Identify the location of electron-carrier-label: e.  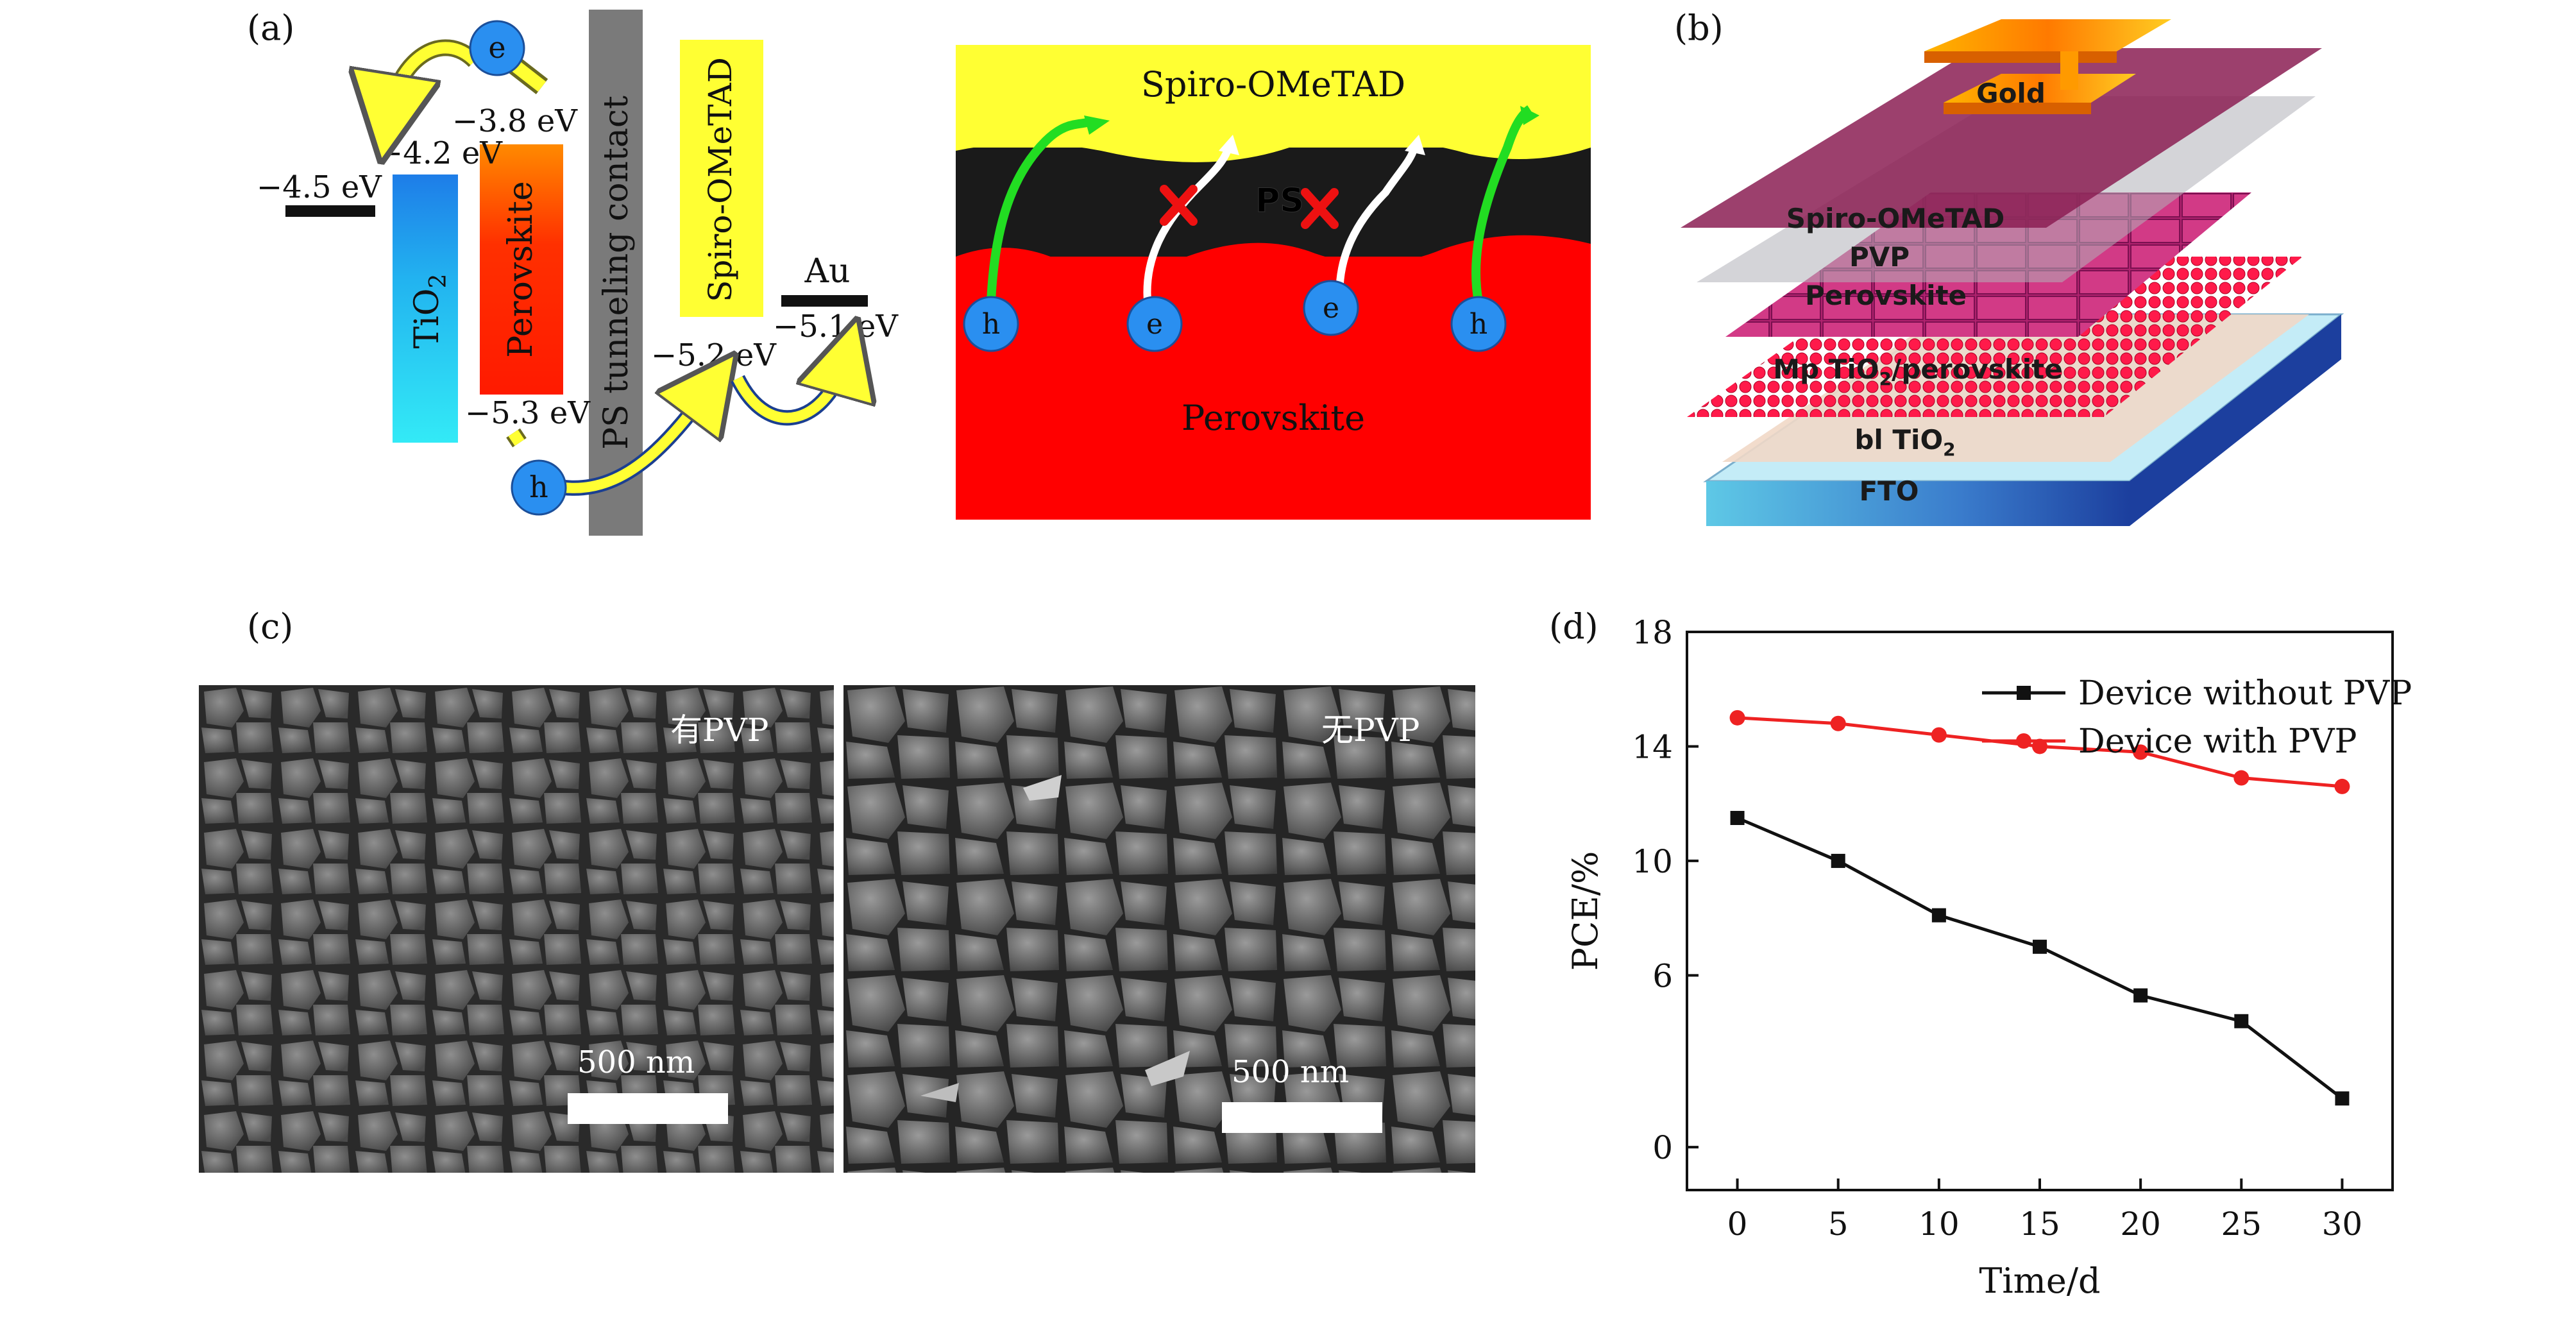
(496, 47).